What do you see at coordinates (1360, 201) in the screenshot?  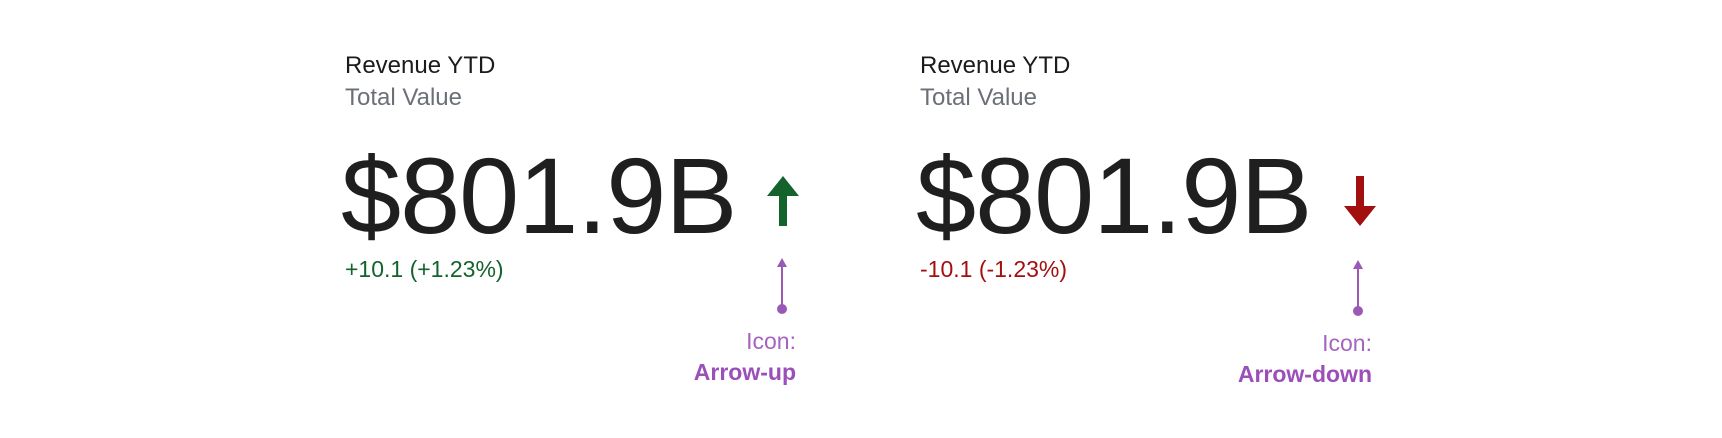 I see `arrow-down-icon` at bounding box center [1360, 201].